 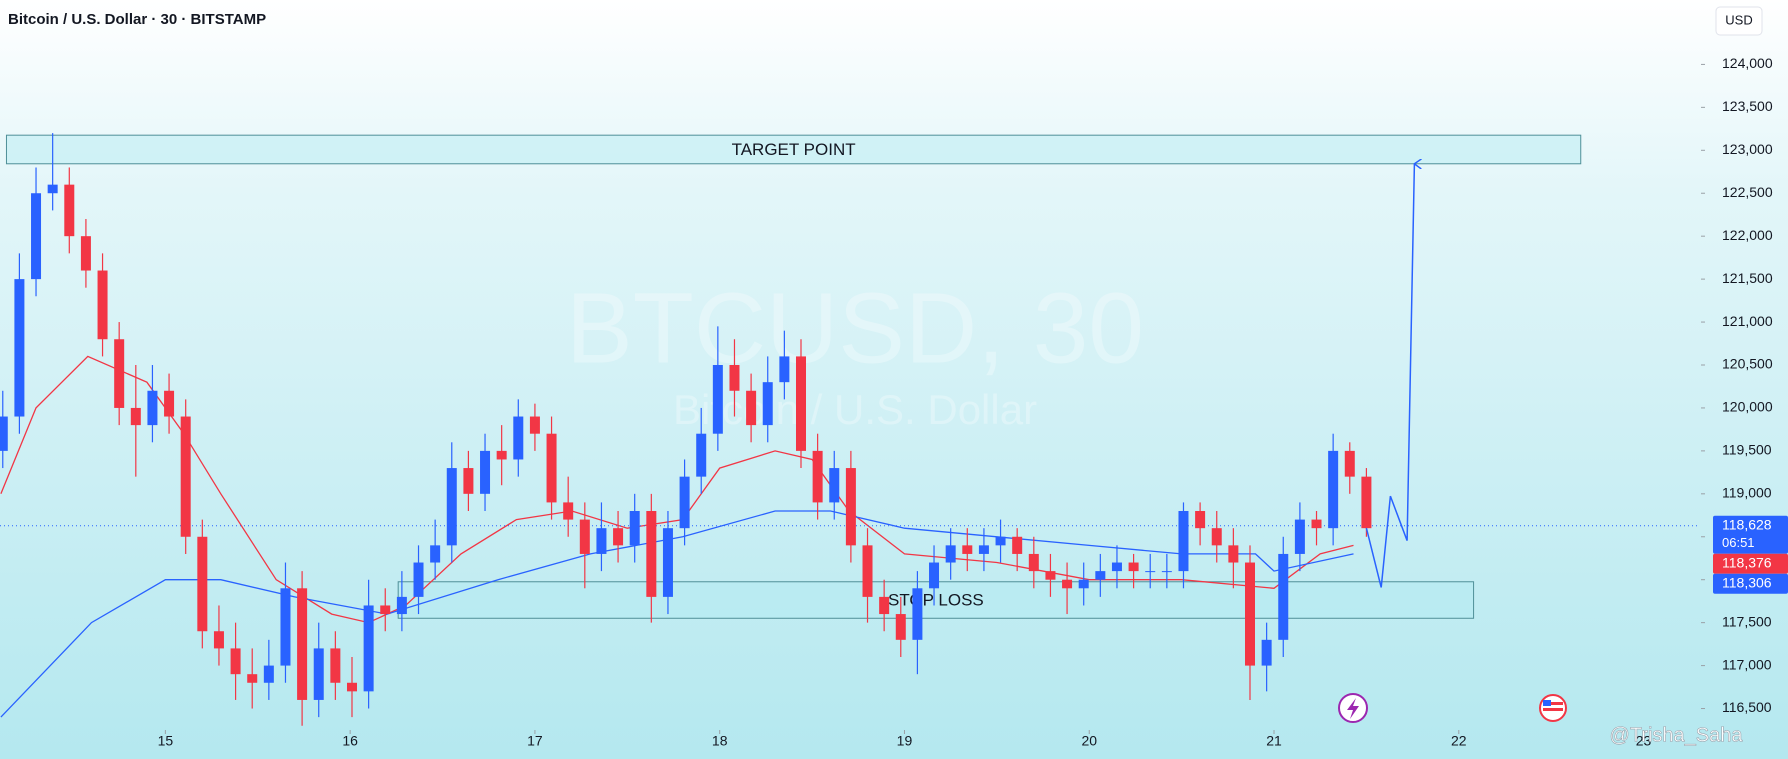 What do you see at coordinates (1747, 707) in the screenshot?
I see `y-tick-label: 116,500` at bounding box center [1747, 707].